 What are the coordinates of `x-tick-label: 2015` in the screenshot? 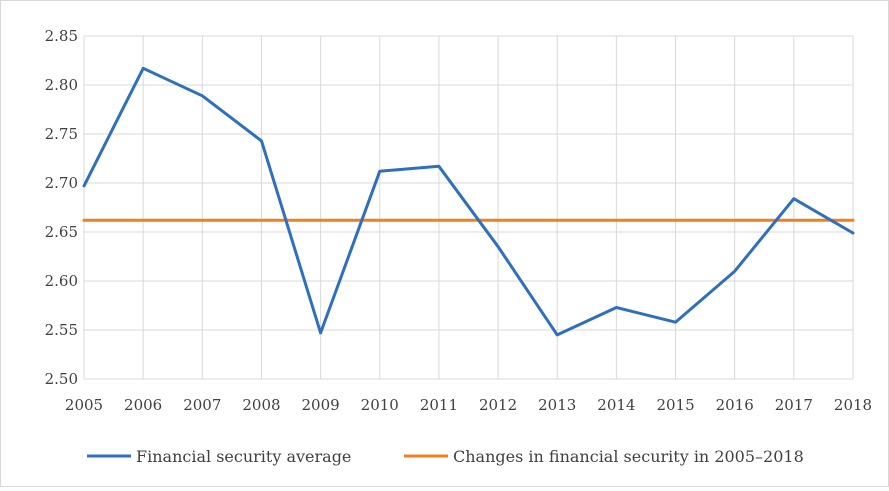 It's located at (675, 405).